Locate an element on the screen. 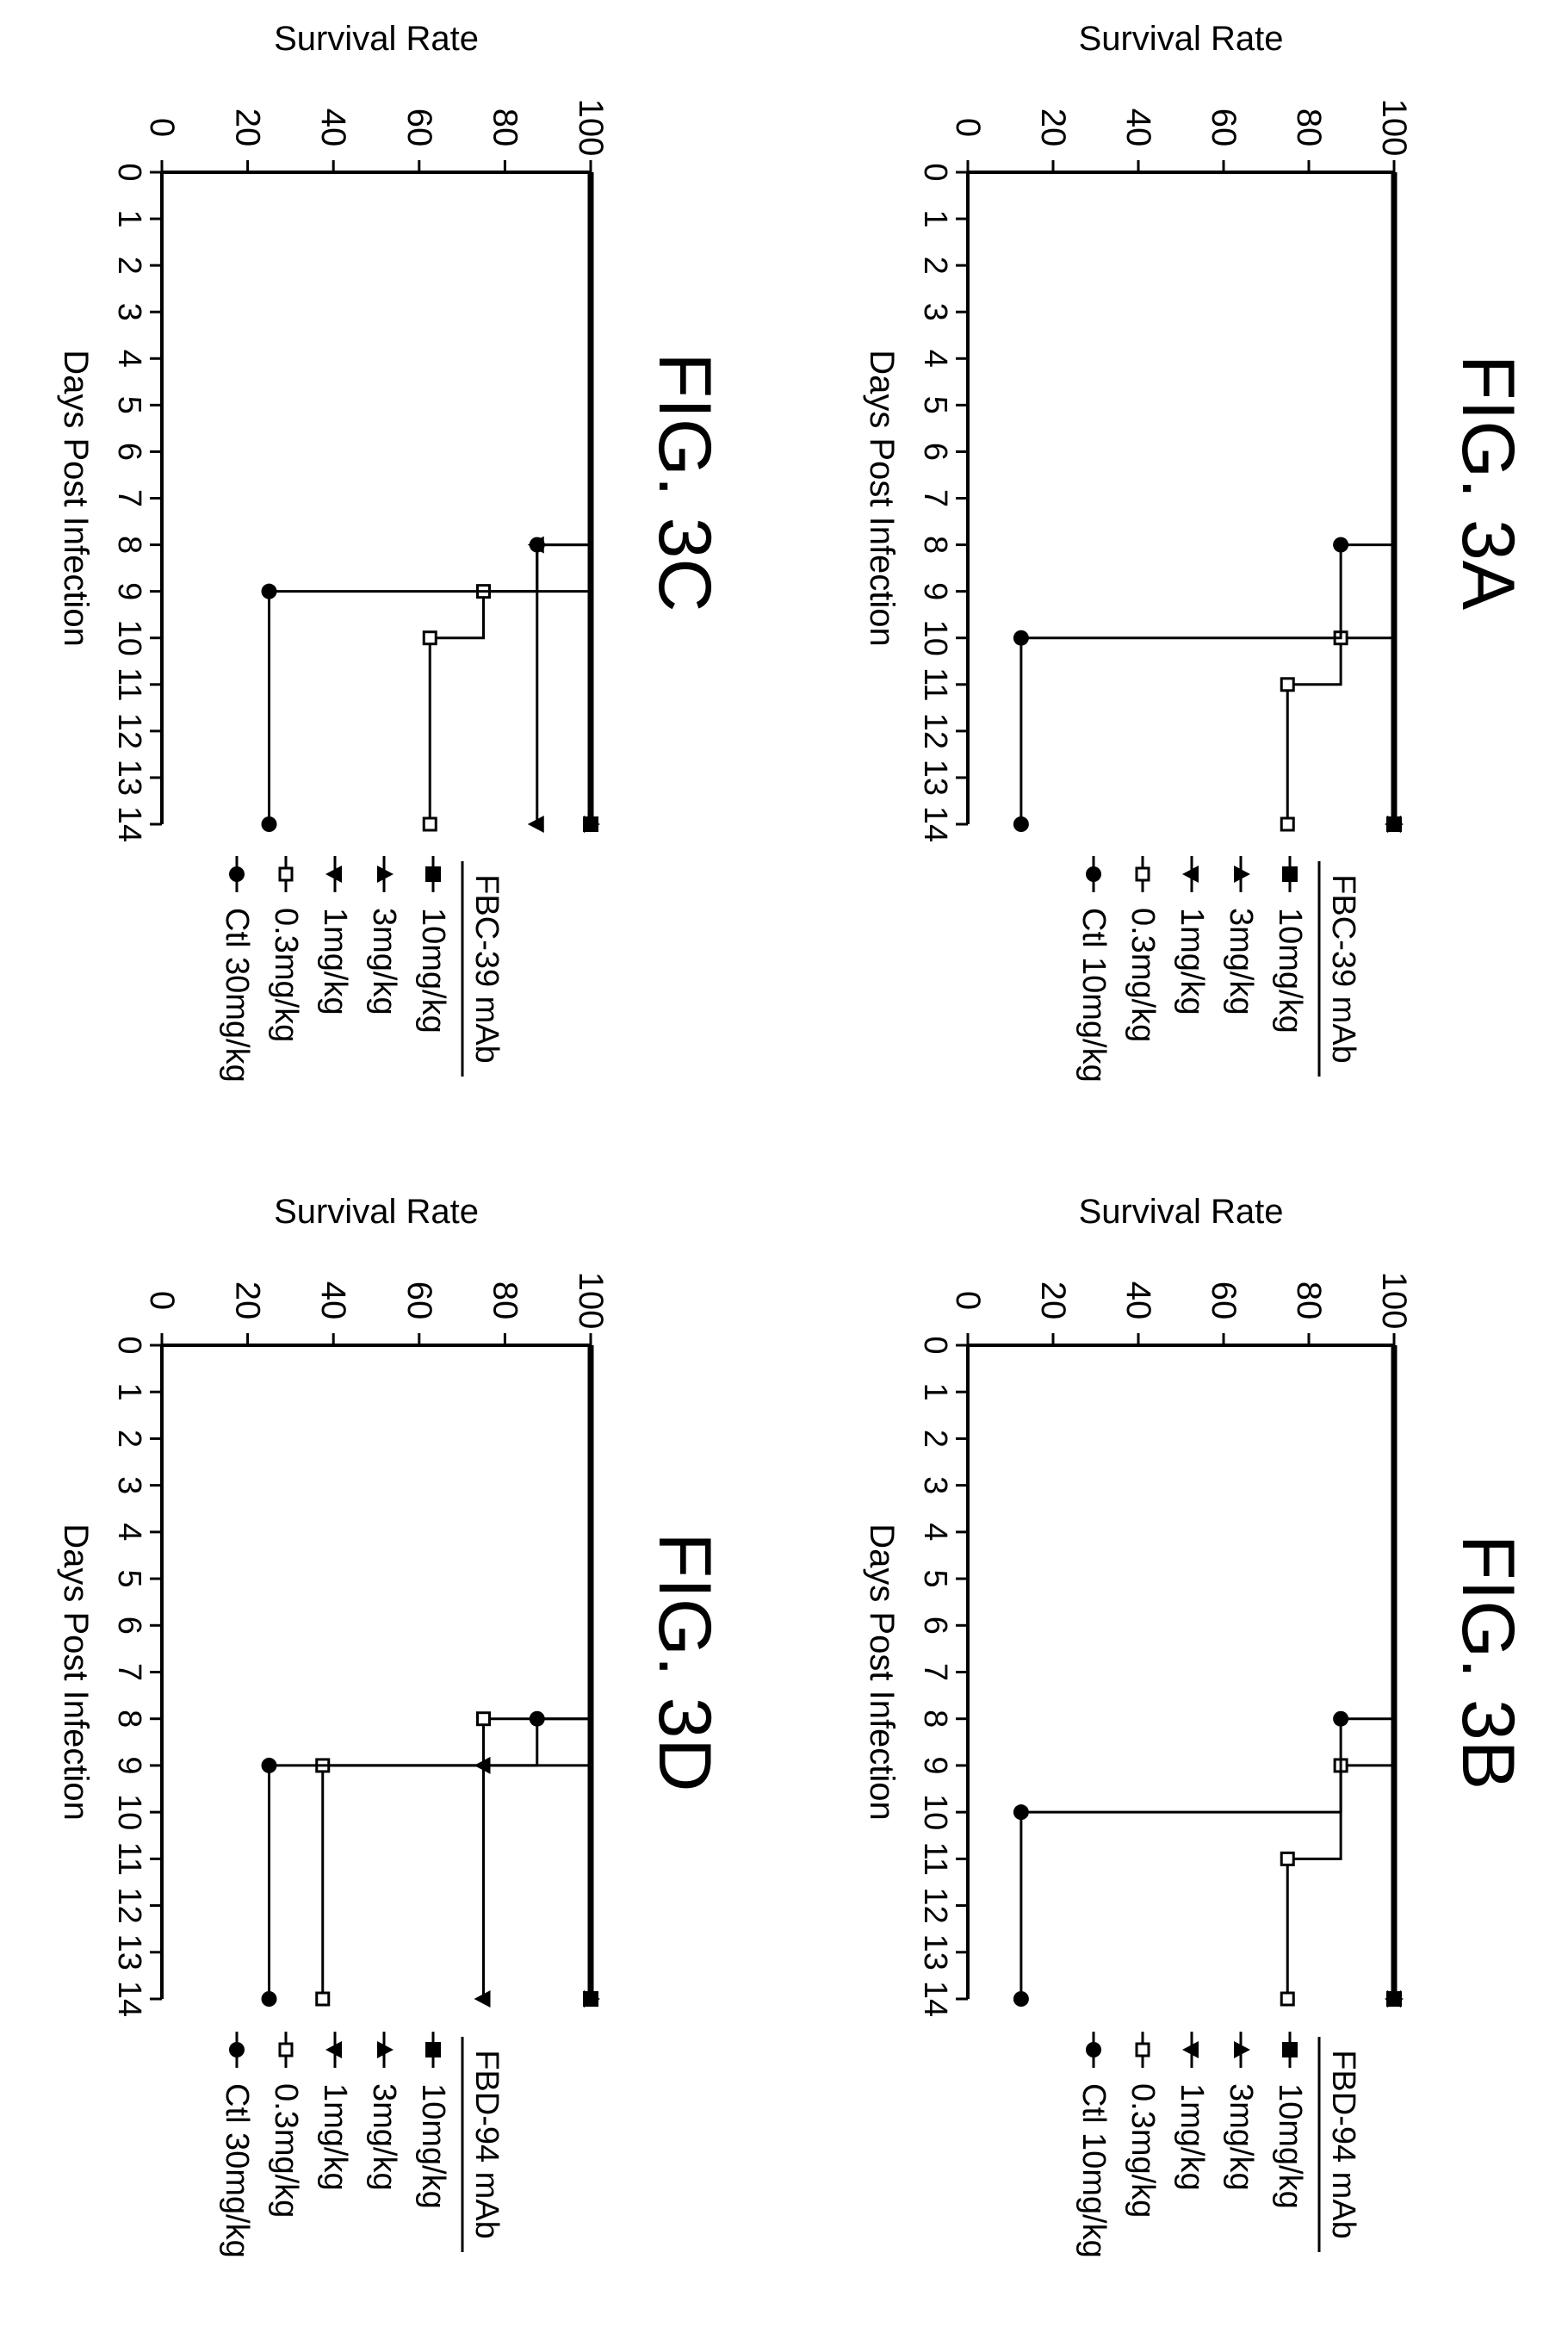 The image size is (1568, 2346). x-axis-title: Days Post Infection is located at coordinates (882, 1672).